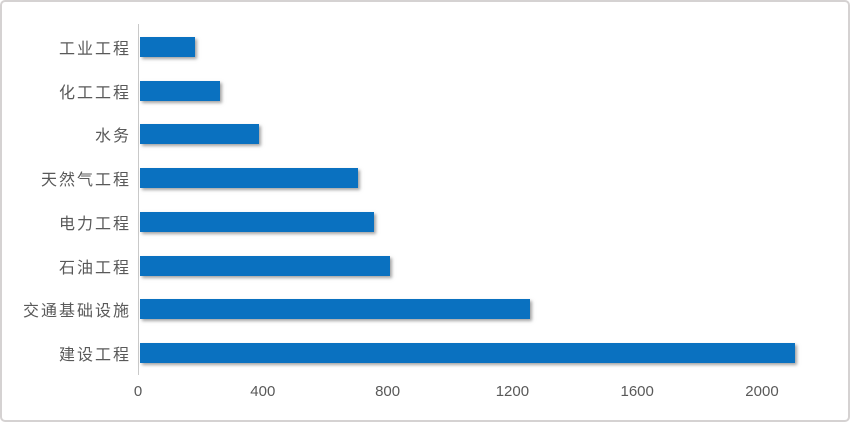 This screenshot has height=422, width=850. I want to click on chart-row: 工业工程, so click(421, 47).